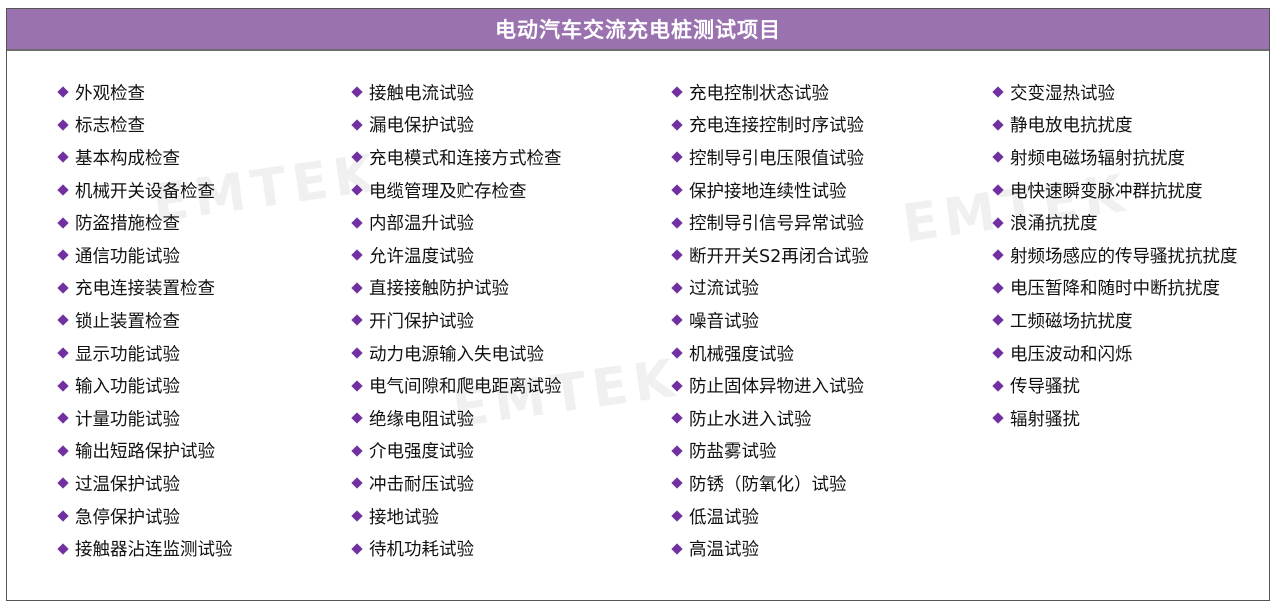  I want to click on list-item: 允许温度试验, so click(456, 255).